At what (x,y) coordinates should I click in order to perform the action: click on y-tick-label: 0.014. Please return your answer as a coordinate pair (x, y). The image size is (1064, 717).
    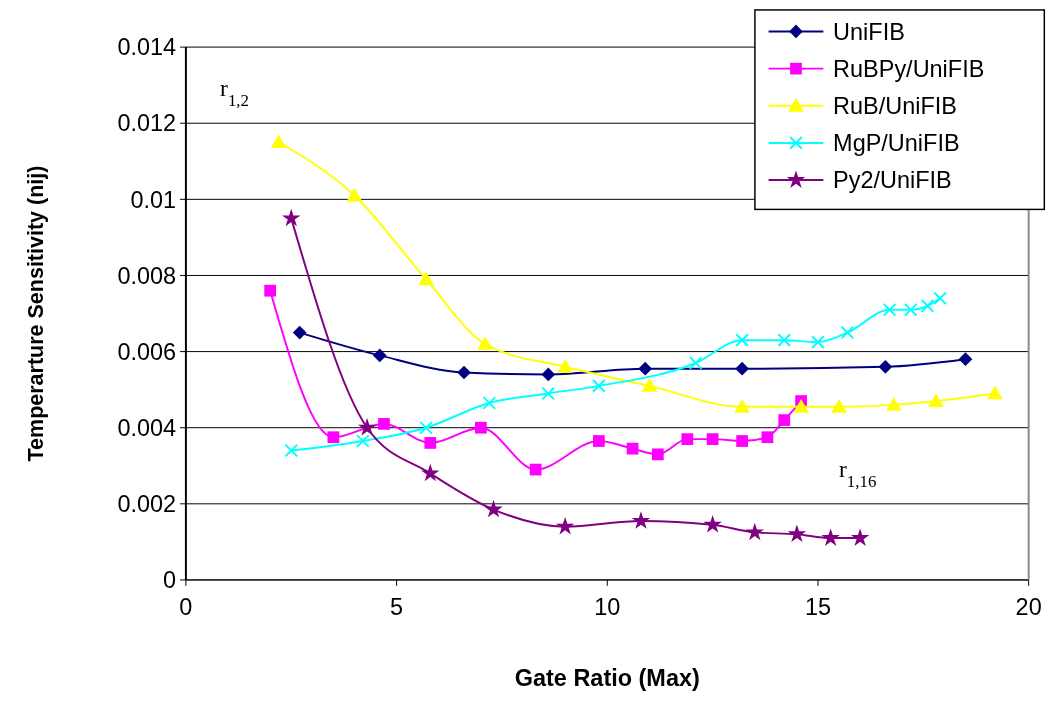
    Looking at the image, I should click on (147, 47).